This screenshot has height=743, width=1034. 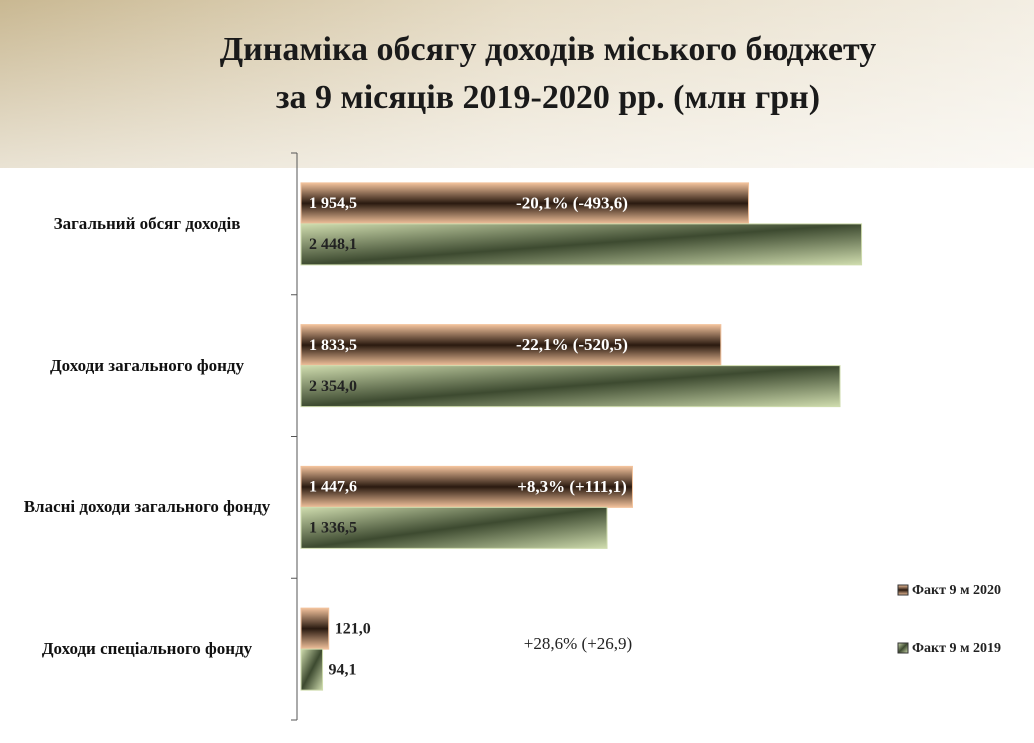 I want to click on value-label: 2 448,1, so click(x=333, y=244).